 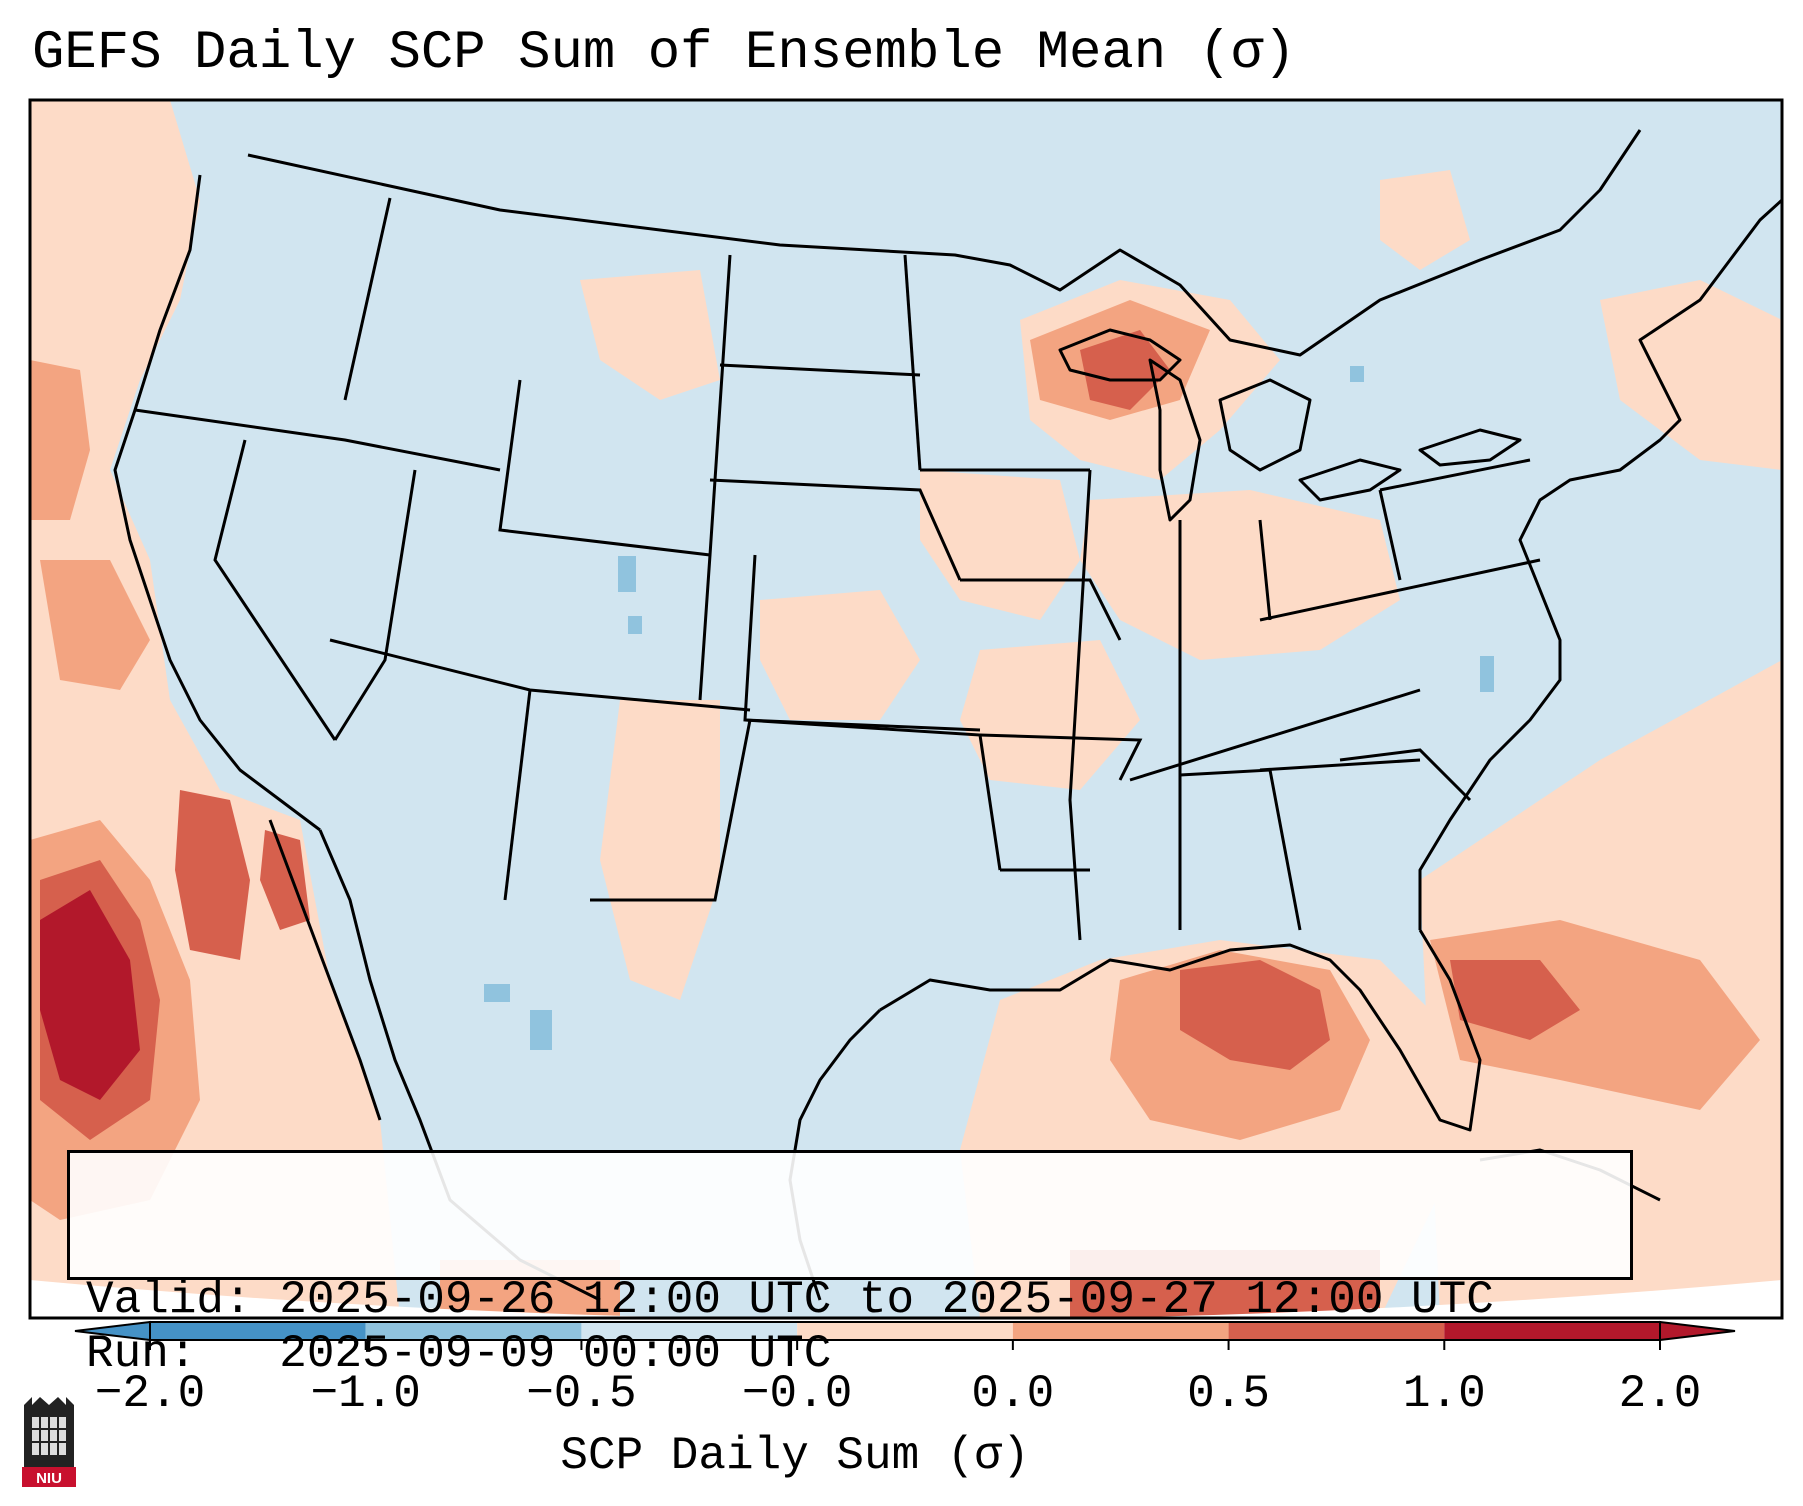 What do you see at coordinates (1444, 1394) in the screenshot?
I see `colorbar-tick-label: 1.0` at bounding box center [1444, 1394].